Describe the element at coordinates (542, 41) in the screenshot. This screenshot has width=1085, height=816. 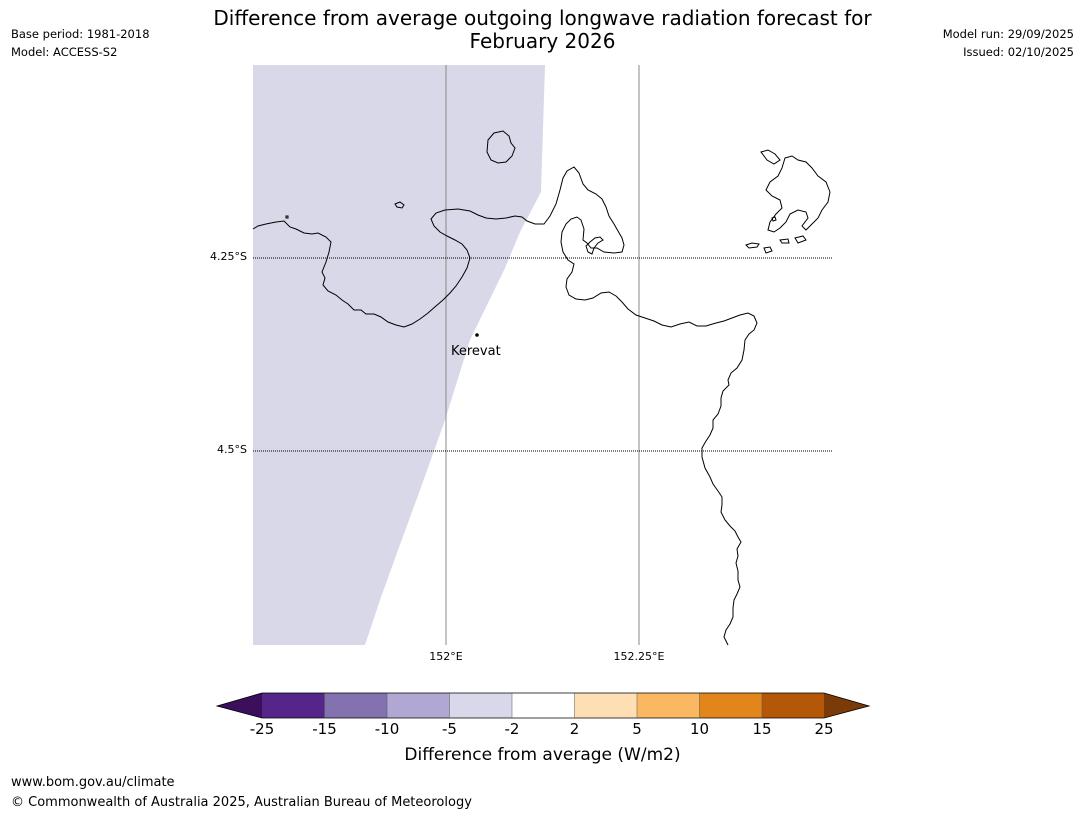
I see `title-line-2: February 2026` at that location.